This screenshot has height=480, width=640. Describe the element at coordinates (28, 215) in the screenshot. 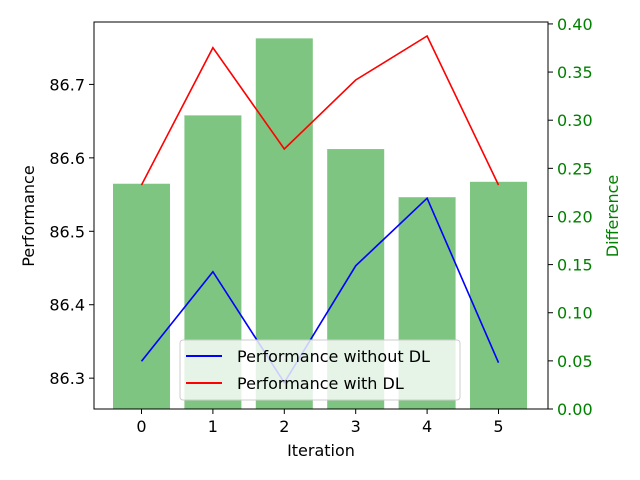

I see `y-axis-left-label: Performance` at that location.